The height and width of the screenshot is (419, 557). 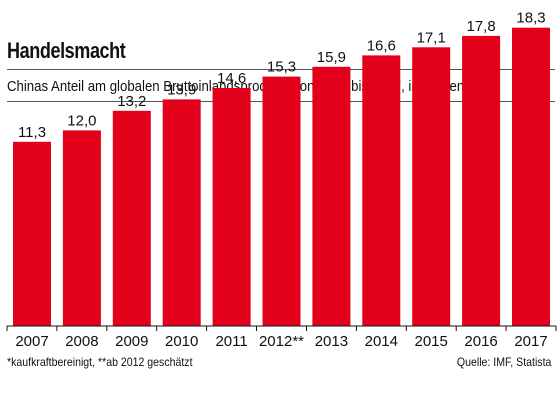 What do you see at coordinates (480, 26) in the screenshot?
I see `data-label: 17,8` at bounding box center [480, 26].